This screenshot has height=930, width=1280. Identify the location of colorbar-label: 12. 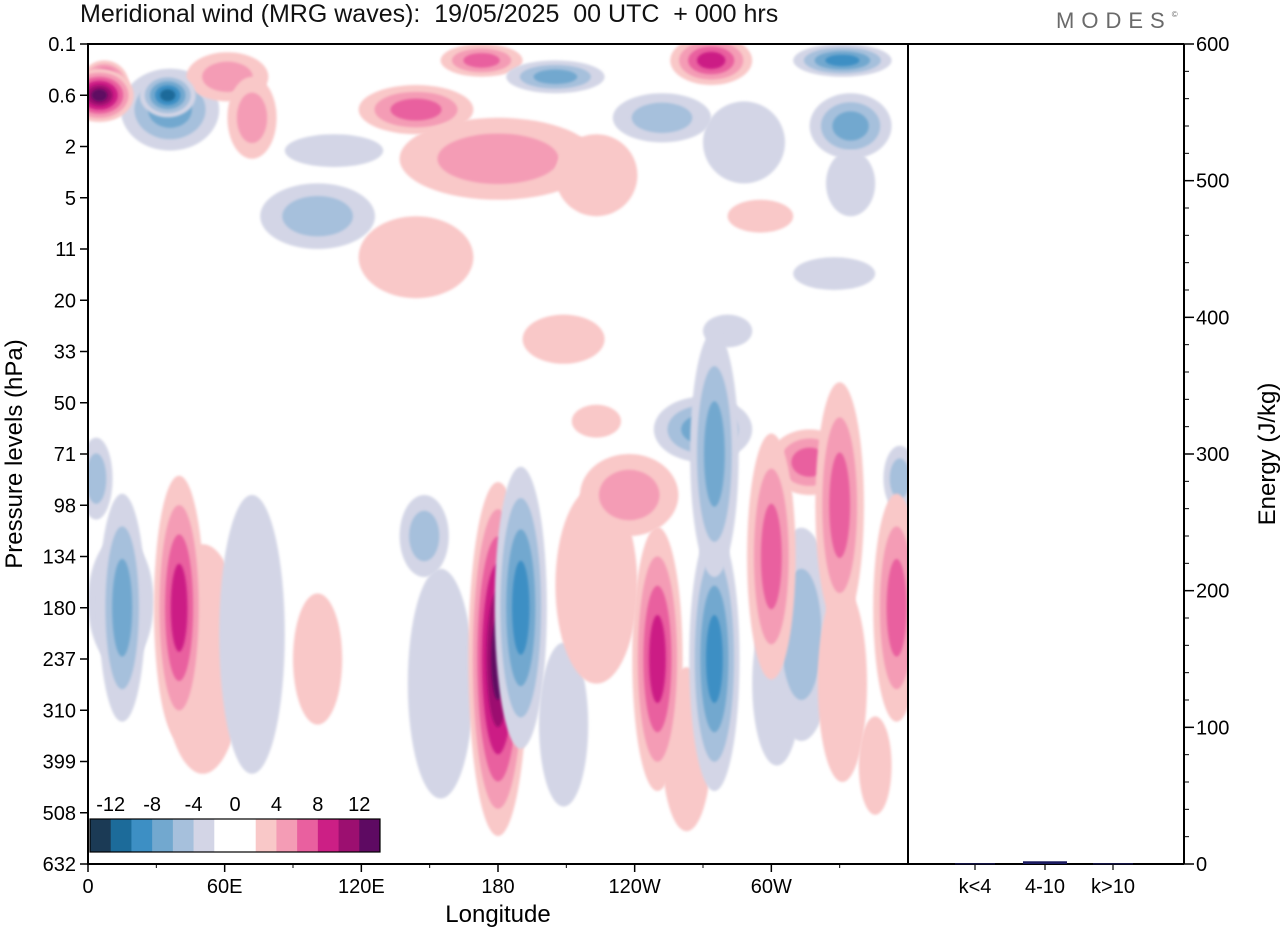
(359, 805).